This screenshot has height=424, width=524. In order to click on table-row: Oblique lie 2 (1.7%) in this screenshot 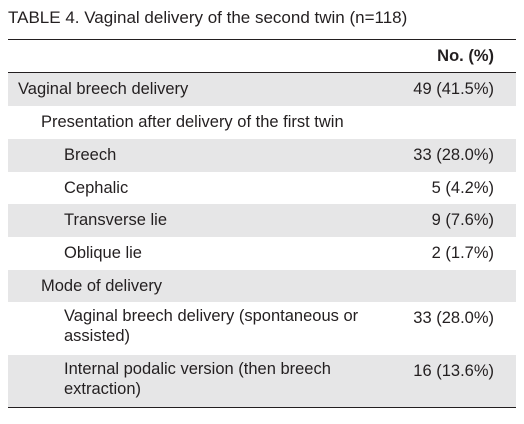, I will do `click(262, 253)`.